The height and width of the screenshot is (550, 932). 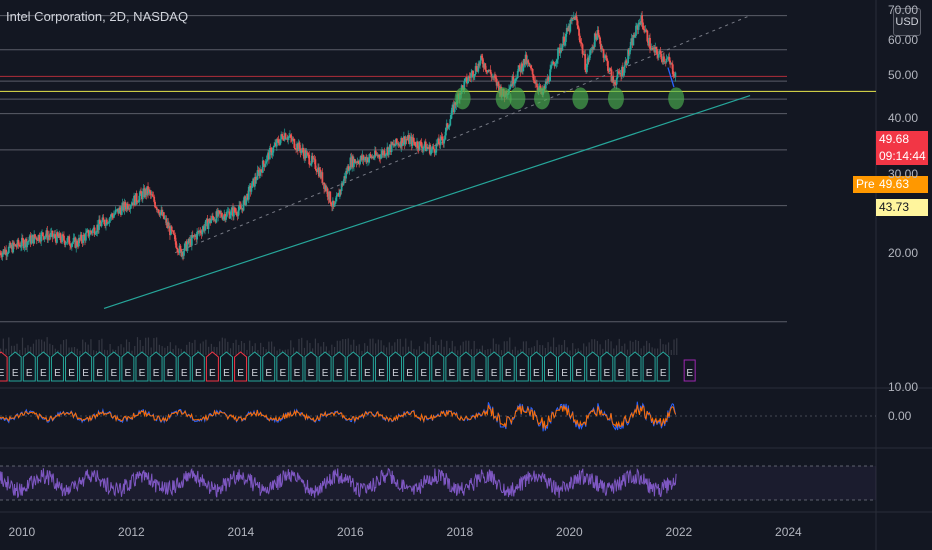 I want to click on currency-button: USD, so click(x=907, y=22).